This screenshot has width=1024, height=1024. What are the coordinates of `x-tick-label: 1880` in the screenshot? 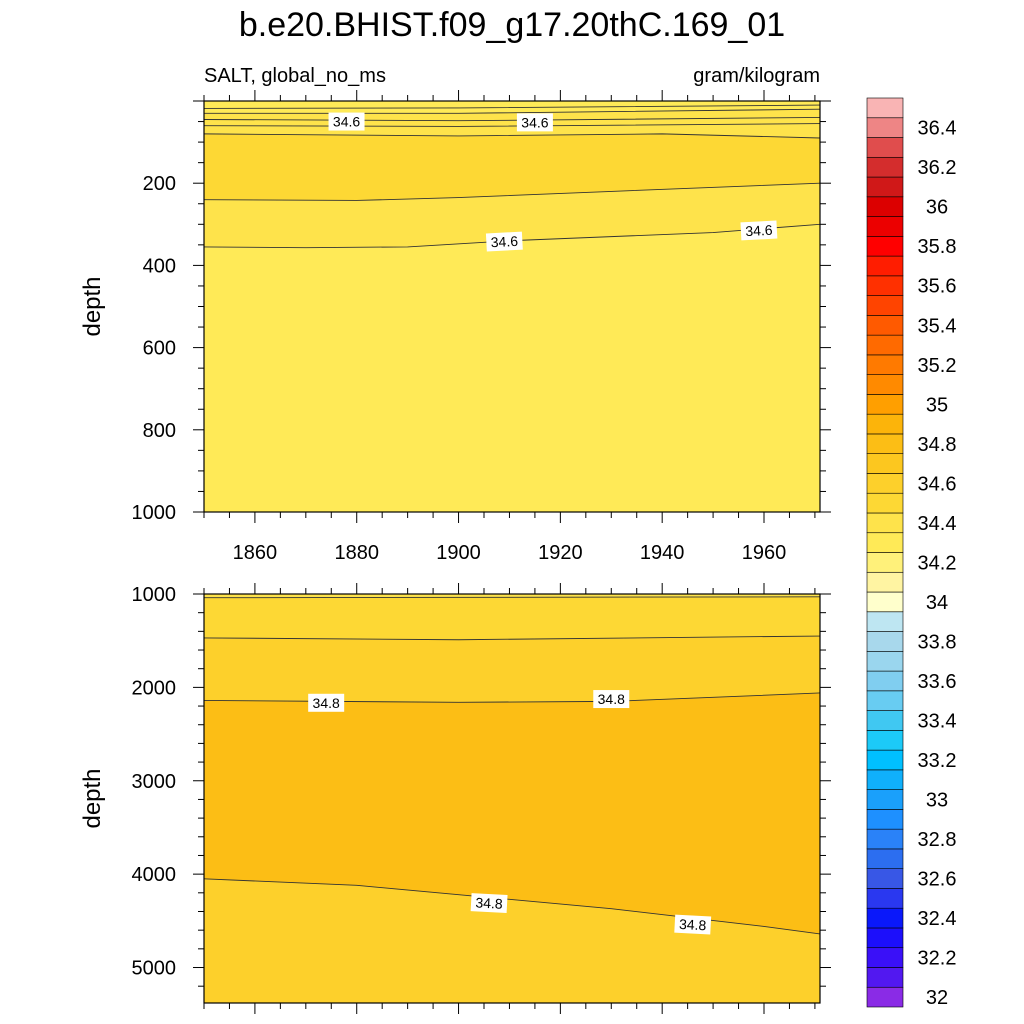 It's located at (356, 553).